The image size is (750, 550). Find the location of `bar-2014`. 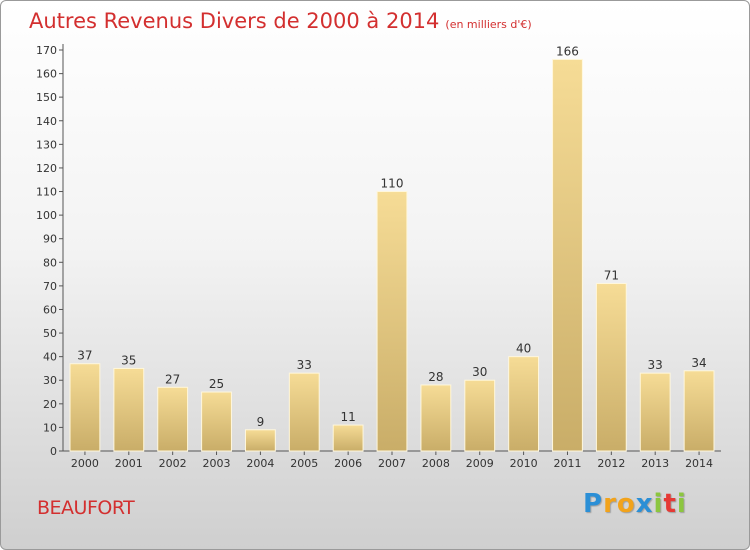

bar-2014 is located at coordinates (699, 411).